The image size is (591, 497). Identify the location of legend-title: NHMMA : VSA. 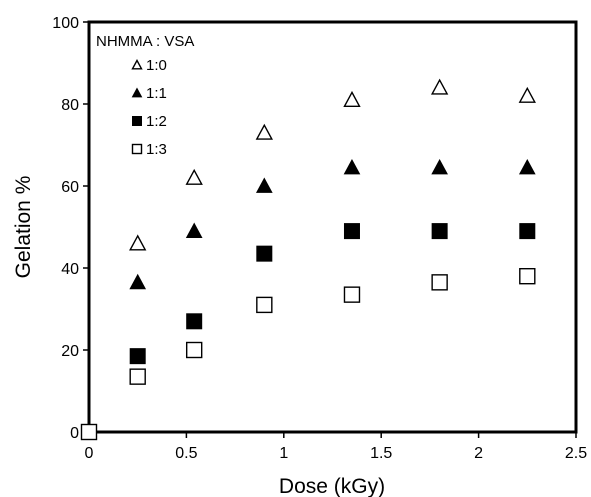
(145, 41).